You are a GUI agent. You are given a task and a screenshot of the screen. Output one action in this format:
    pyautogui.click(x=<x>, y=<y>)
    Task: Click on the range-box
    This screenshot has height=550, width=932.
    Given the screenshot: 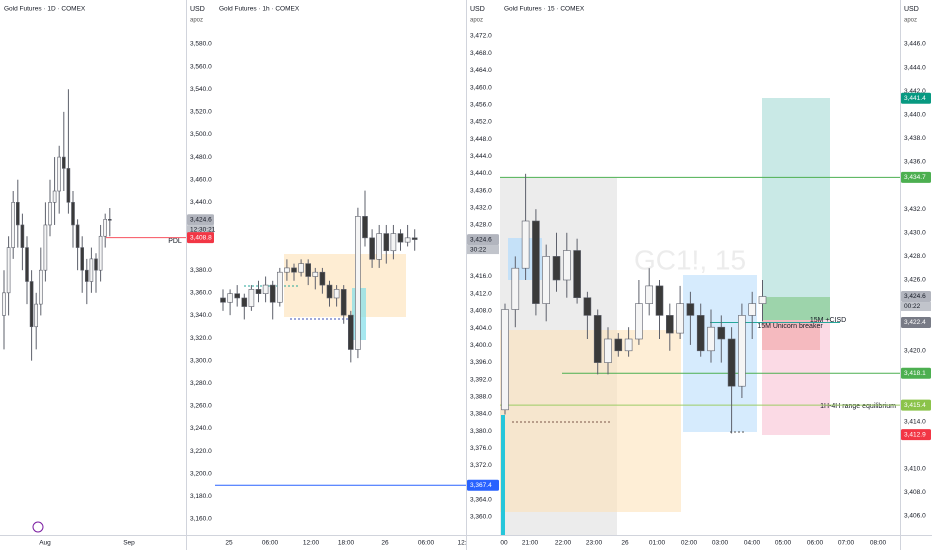 What is the action you would take?
    pyautogui.click(x=590, y=421)
    